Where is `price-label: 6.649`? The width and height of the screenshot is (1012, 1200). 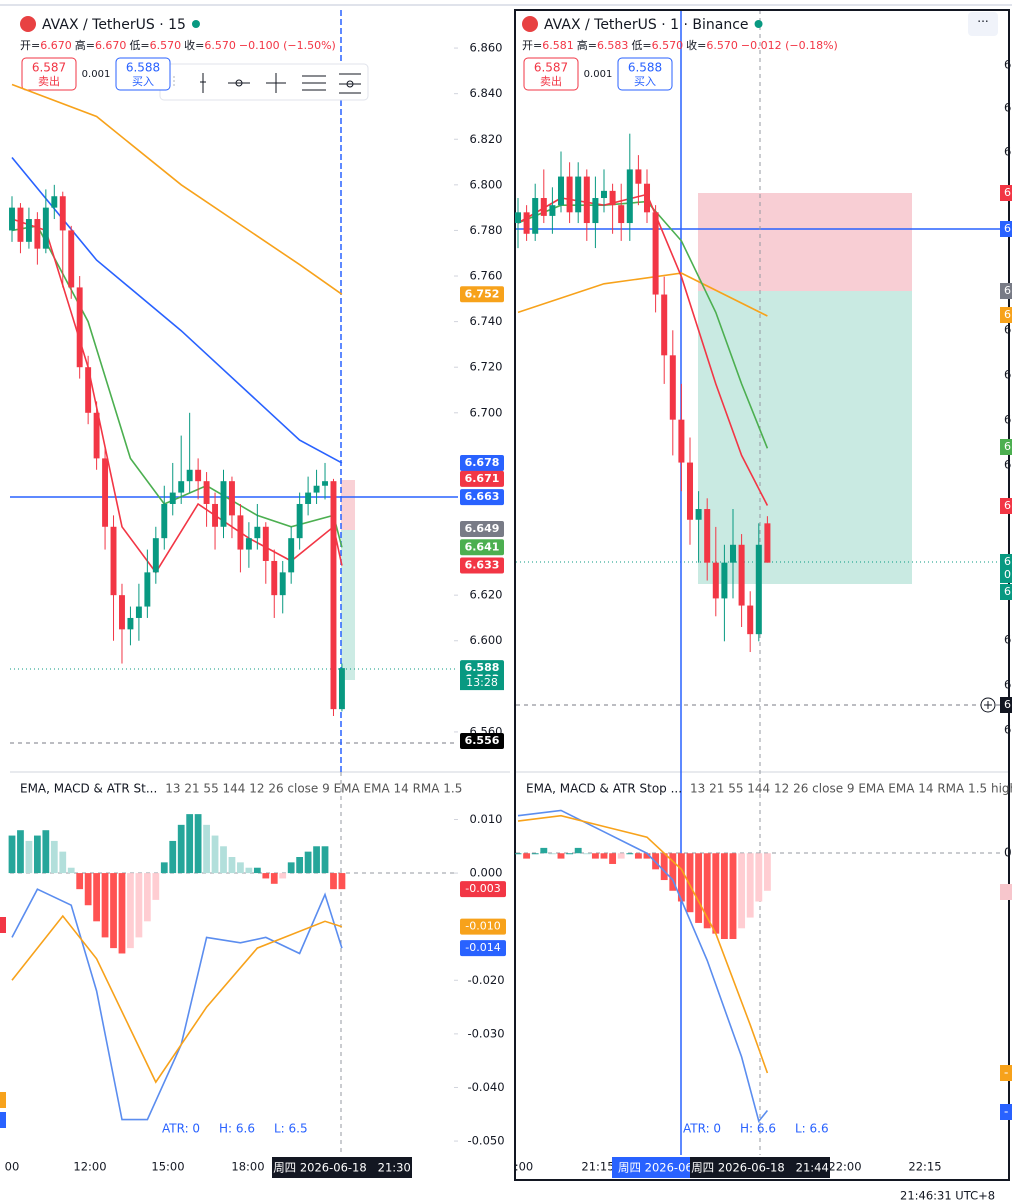
price-label: 6.649 is located at coordinates (482, 528).